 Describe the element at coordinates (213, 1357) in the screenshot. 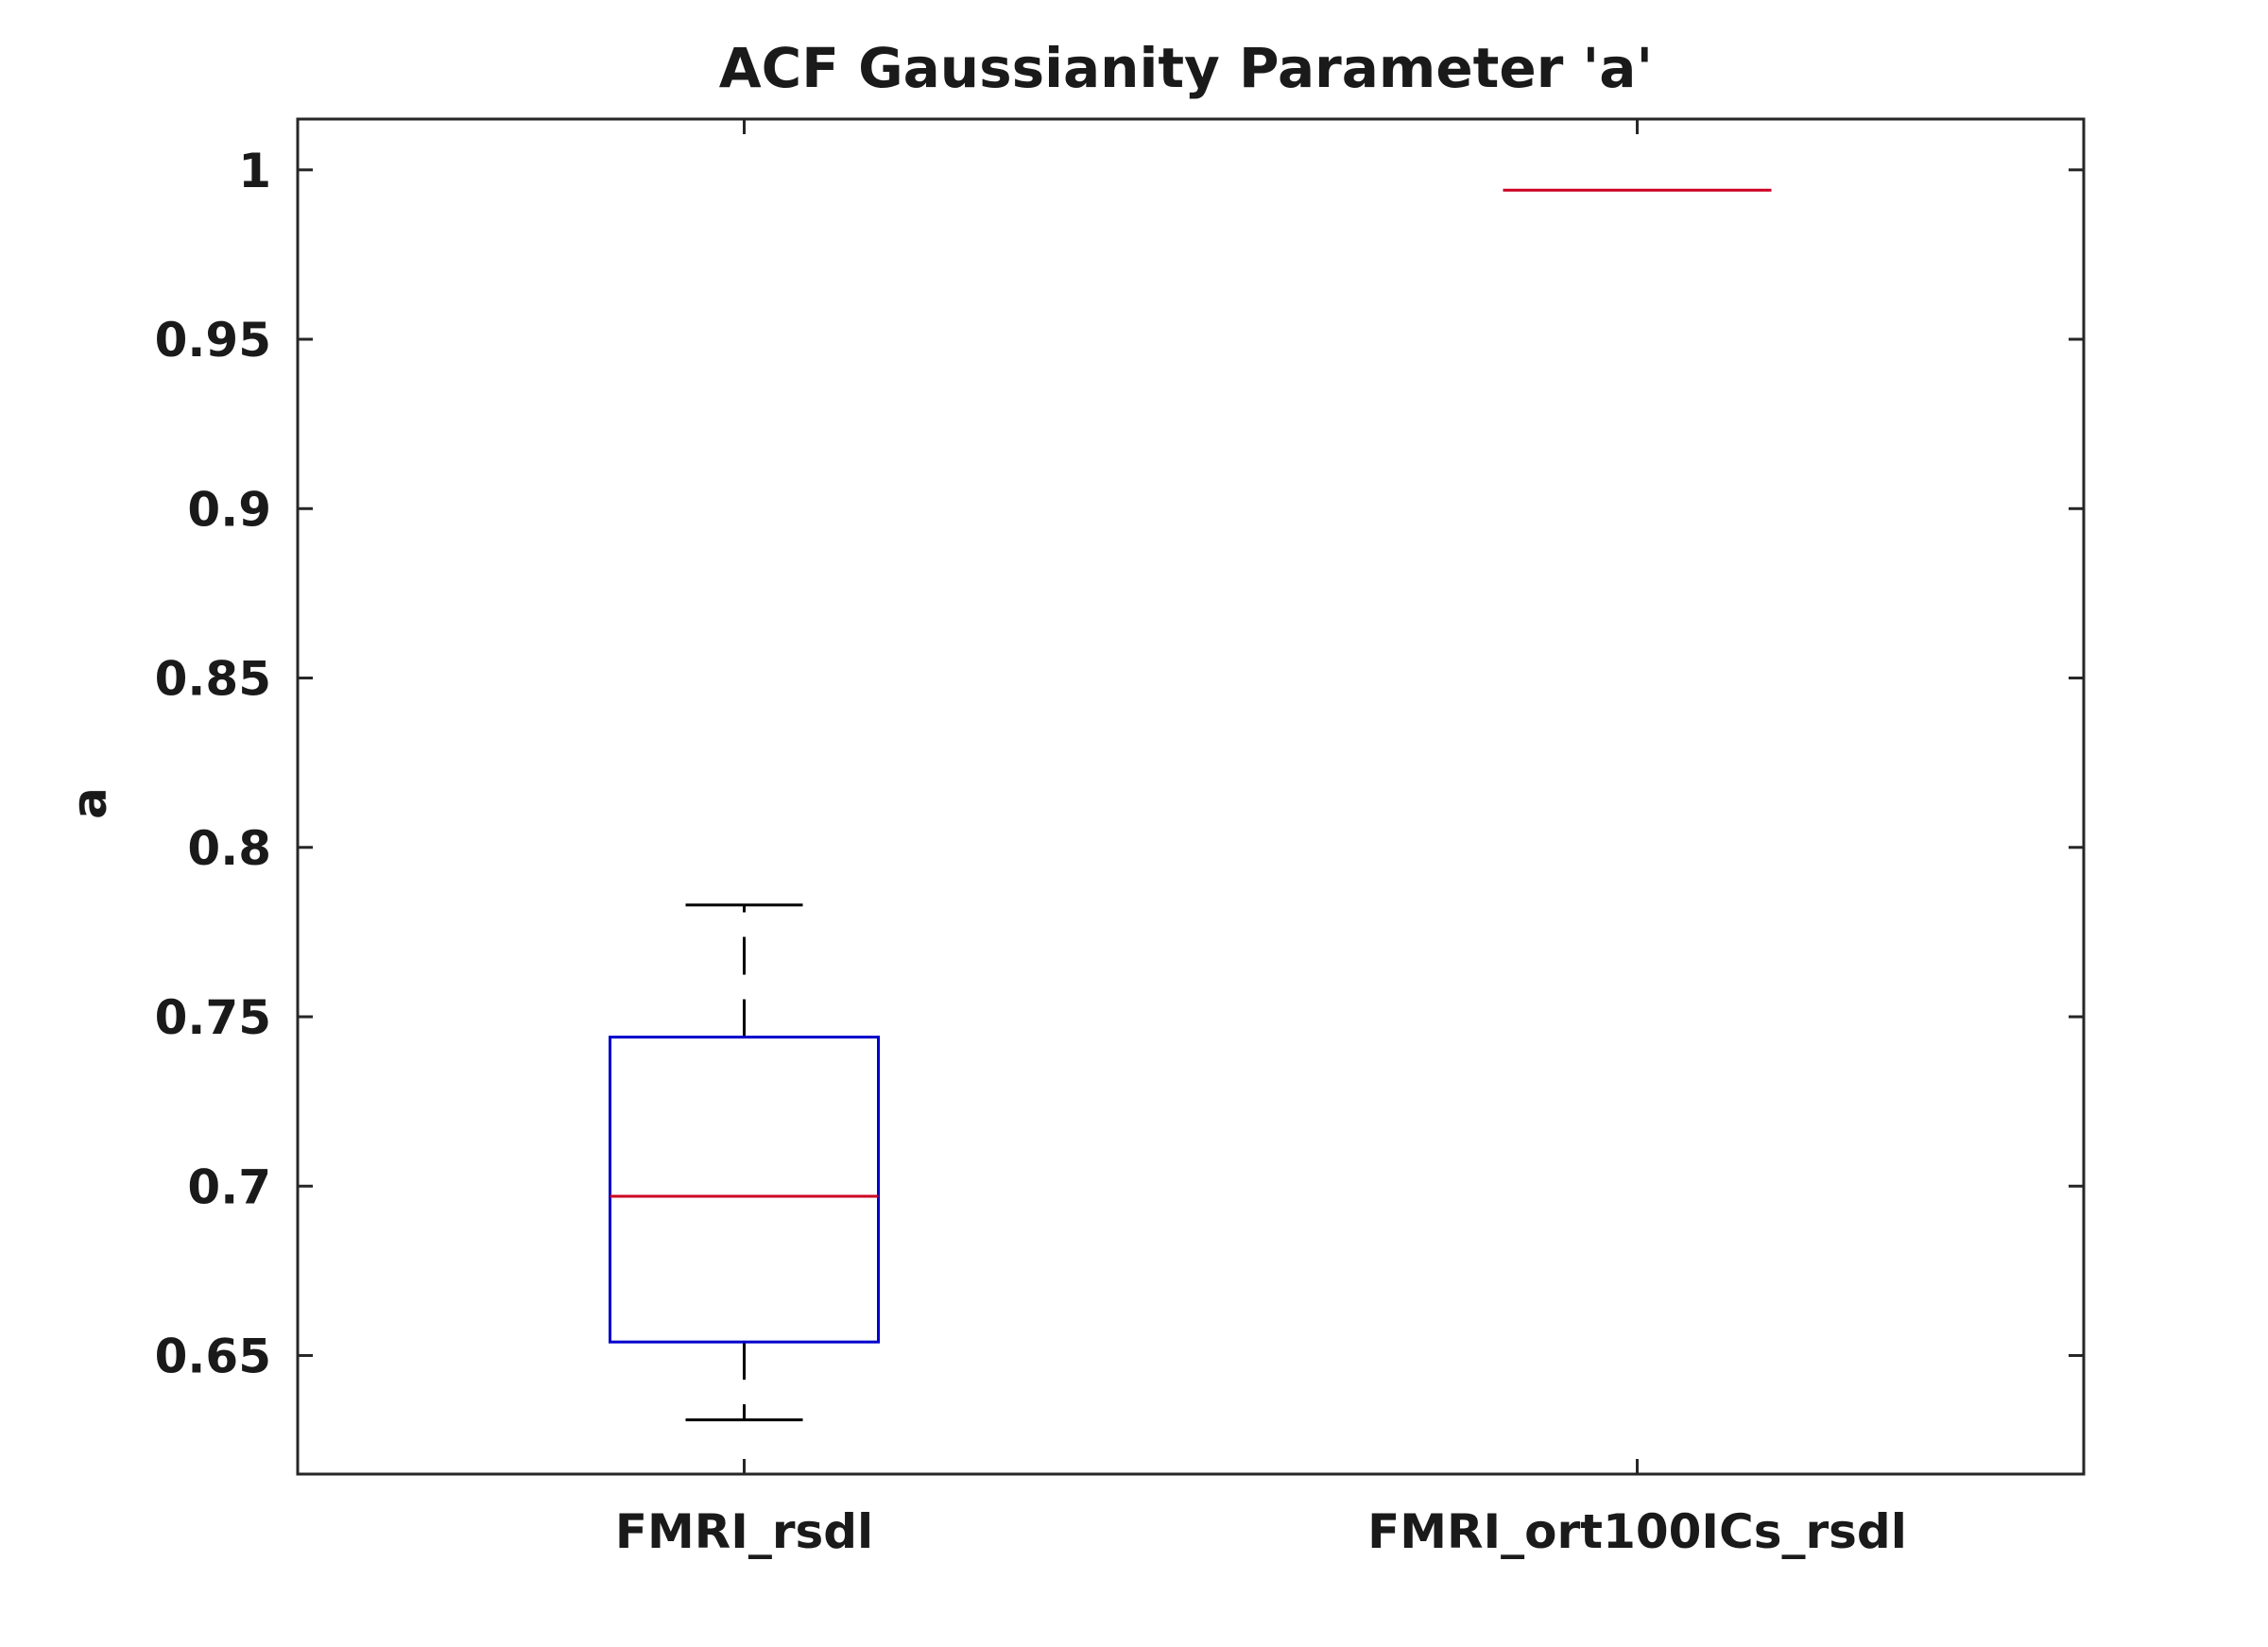

I see `y-tick-label: 0.65` at that location.